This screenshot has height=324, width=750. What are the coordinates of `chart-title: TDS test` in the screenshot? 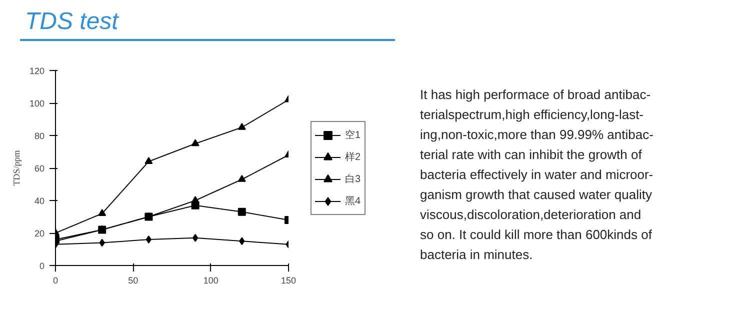 It's located at (207, 23).